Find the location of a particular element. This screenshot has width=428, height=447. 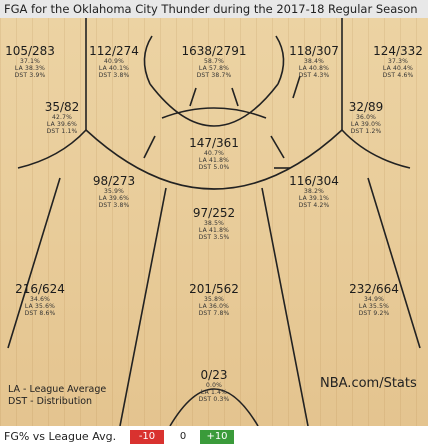

zone-dst: DST 4.2% is located at coordinates (314, 205).